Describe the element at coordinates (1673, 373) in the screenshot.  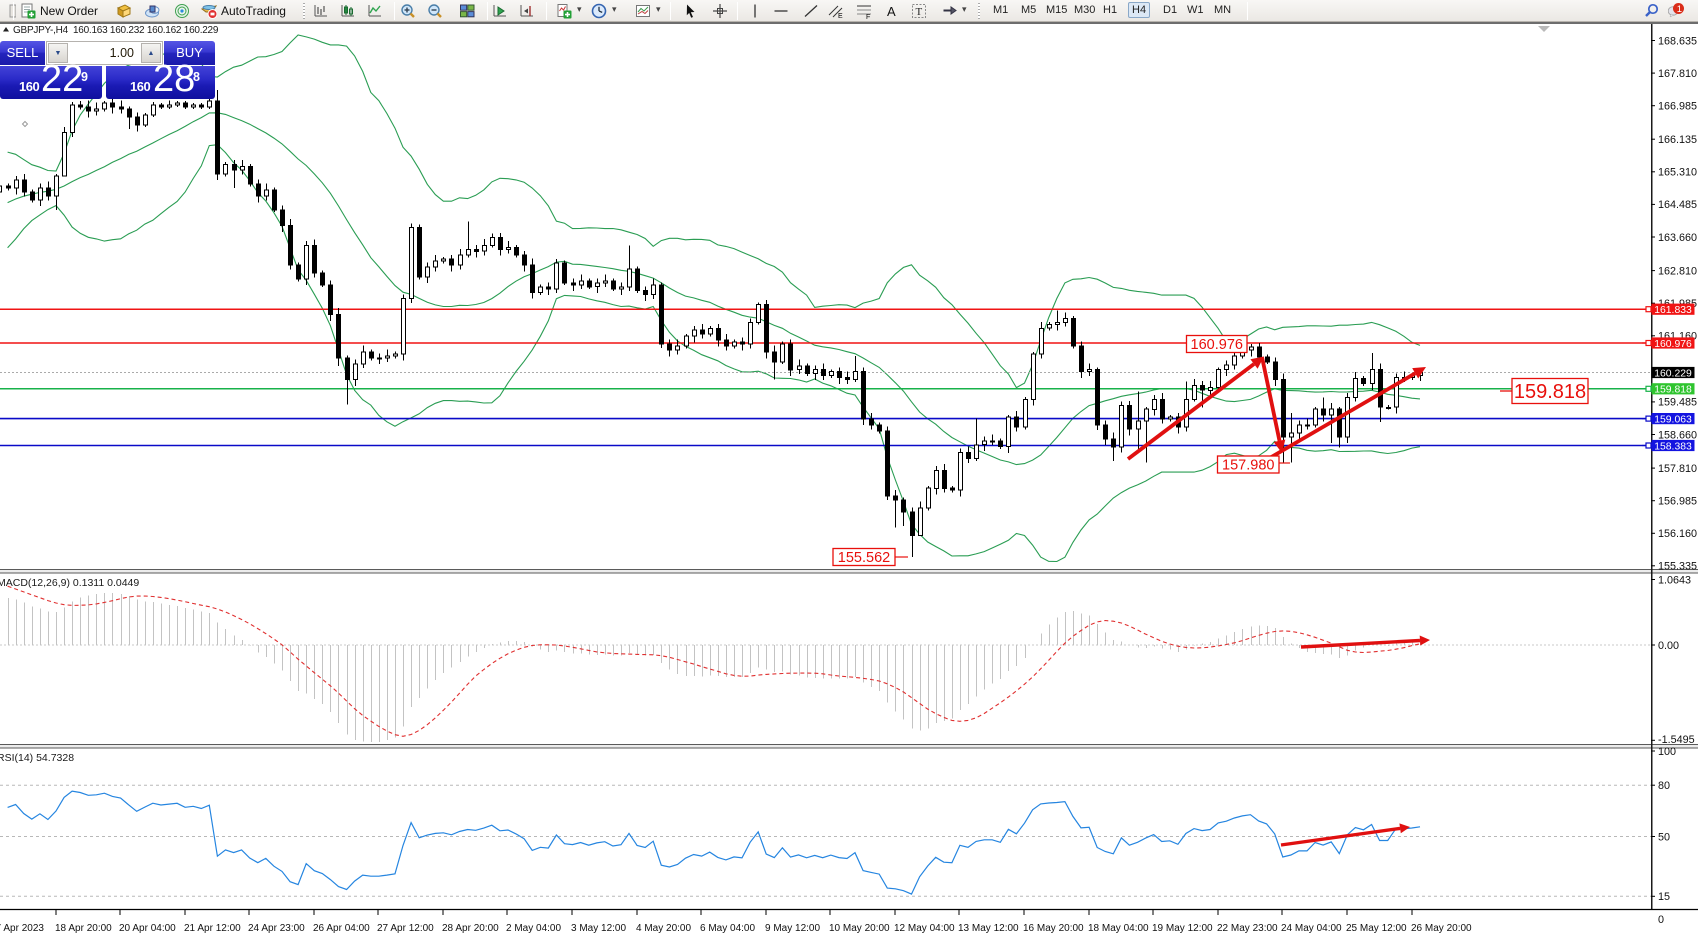
I see `svg-text: 160.229` at that location.